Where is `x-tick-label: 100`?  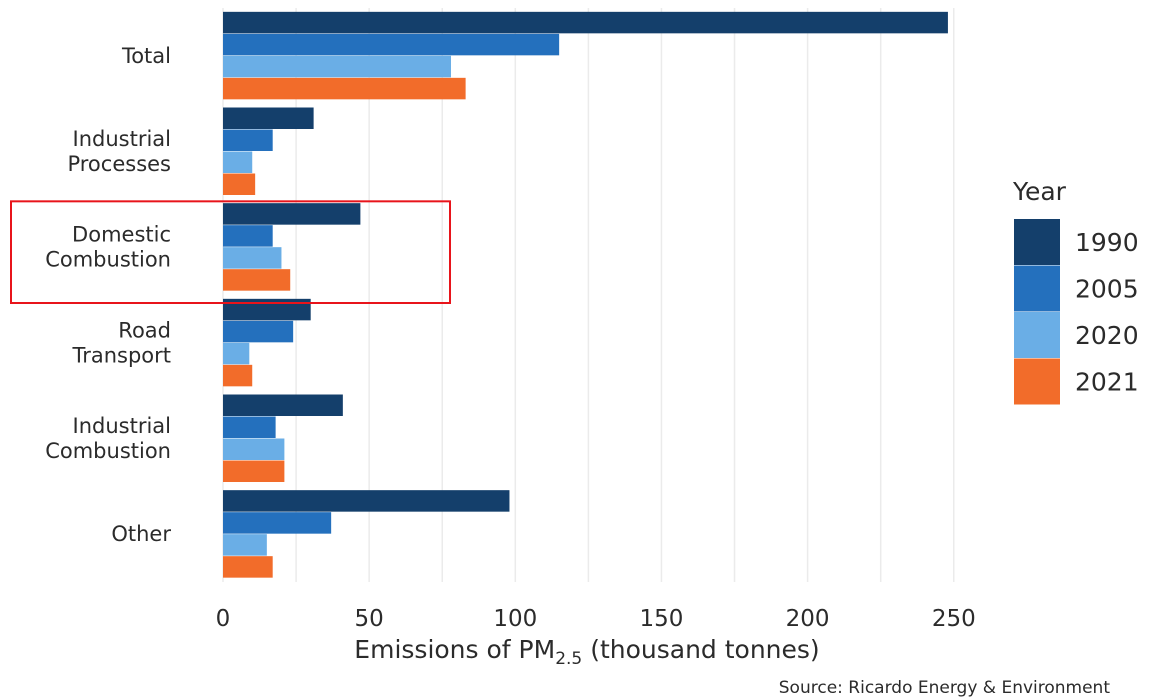
x-tick-label: 100 is located at coordinates (515, 619).